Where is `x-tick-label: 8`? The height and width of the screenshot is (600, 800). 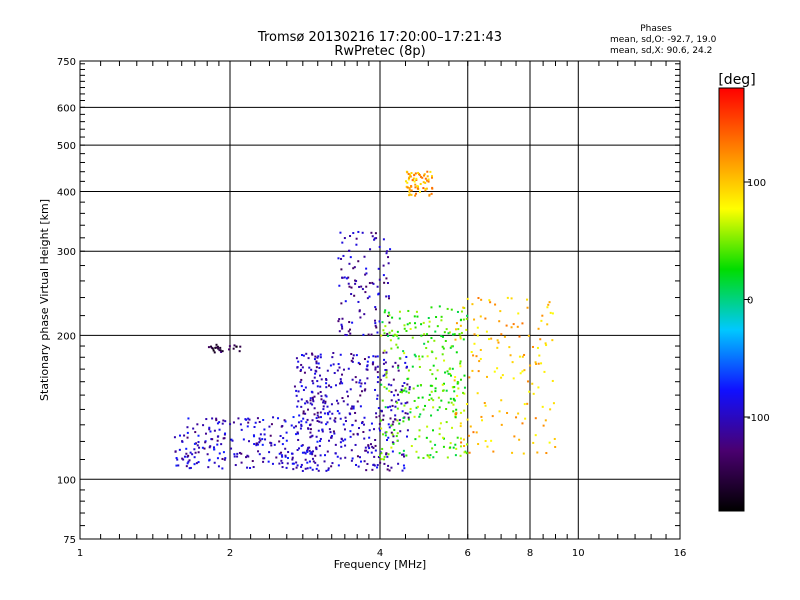 x-tick-label: 8 is located at coordinates (530, 553).